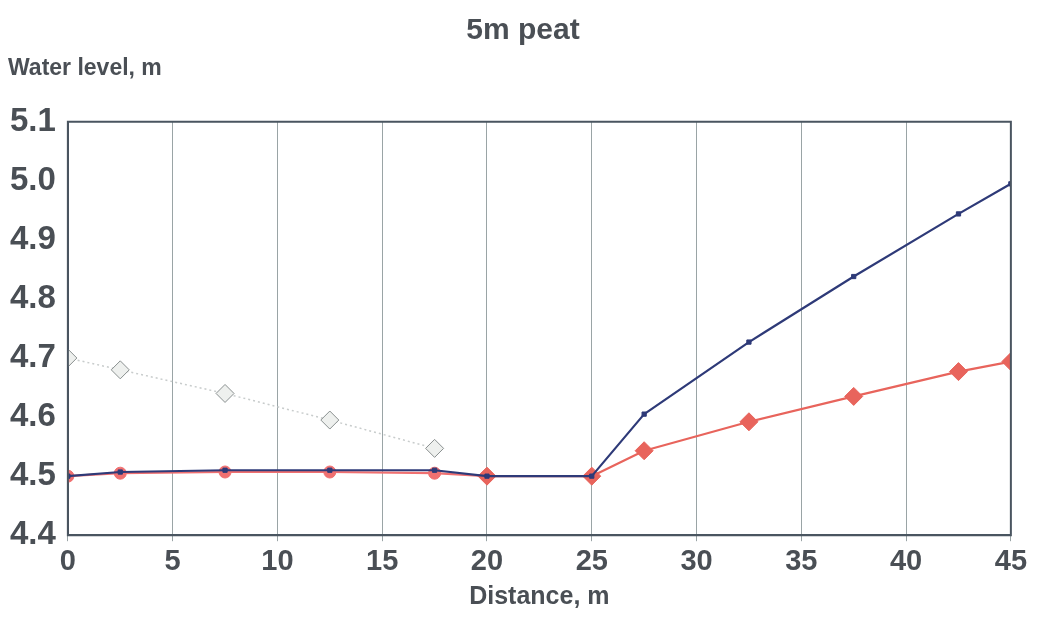  Describe the element at coordinates (33, 474) in the screenshot. I see `y-tick-label: 4.5` at that location.